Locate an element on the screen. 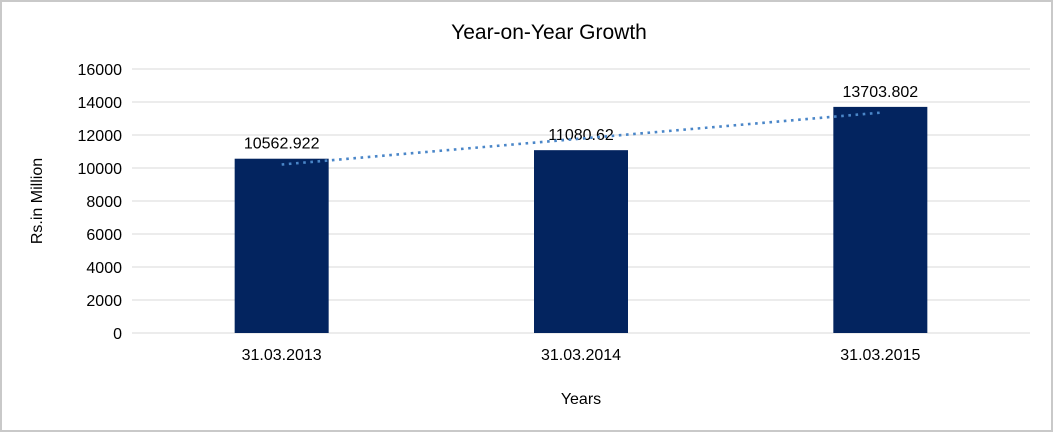  y-tick-label: 4000 is located at coordinates (104, 268).